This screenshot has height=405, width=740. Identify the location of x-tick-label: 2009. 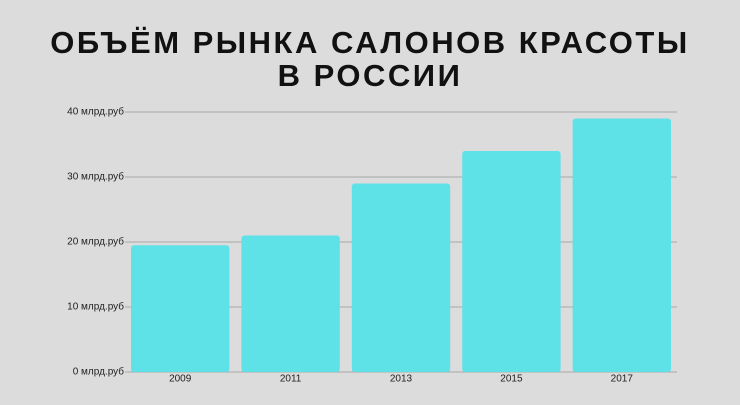
(180, 379).